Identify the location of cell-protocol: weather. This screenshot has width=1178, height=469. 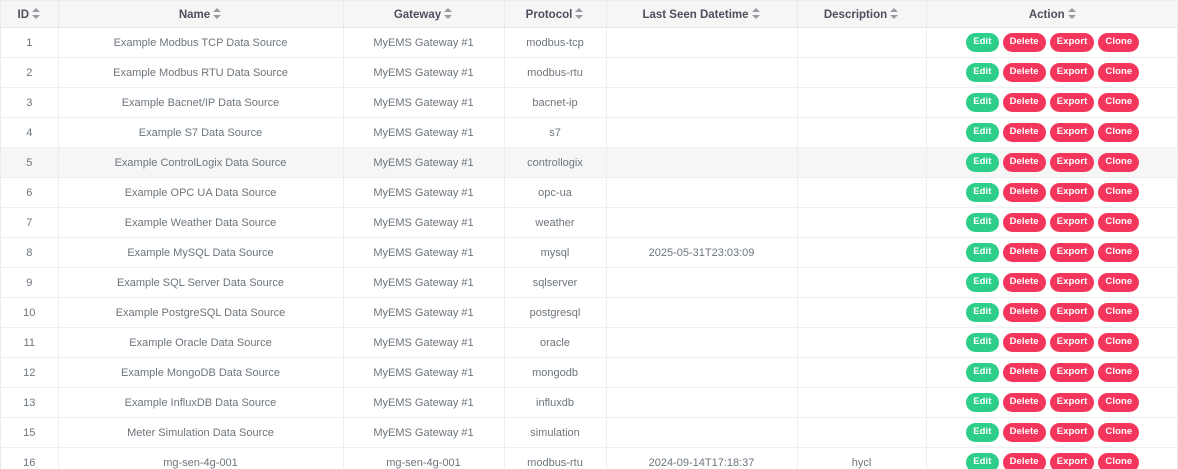
(555, 222).